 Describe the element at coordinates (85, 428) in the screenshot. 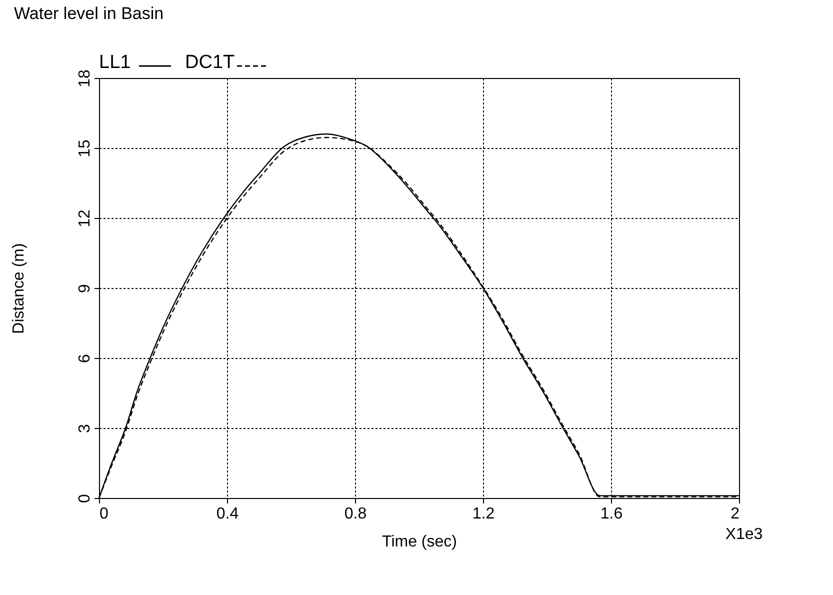

I see `y-tick-label: 3` at that location.